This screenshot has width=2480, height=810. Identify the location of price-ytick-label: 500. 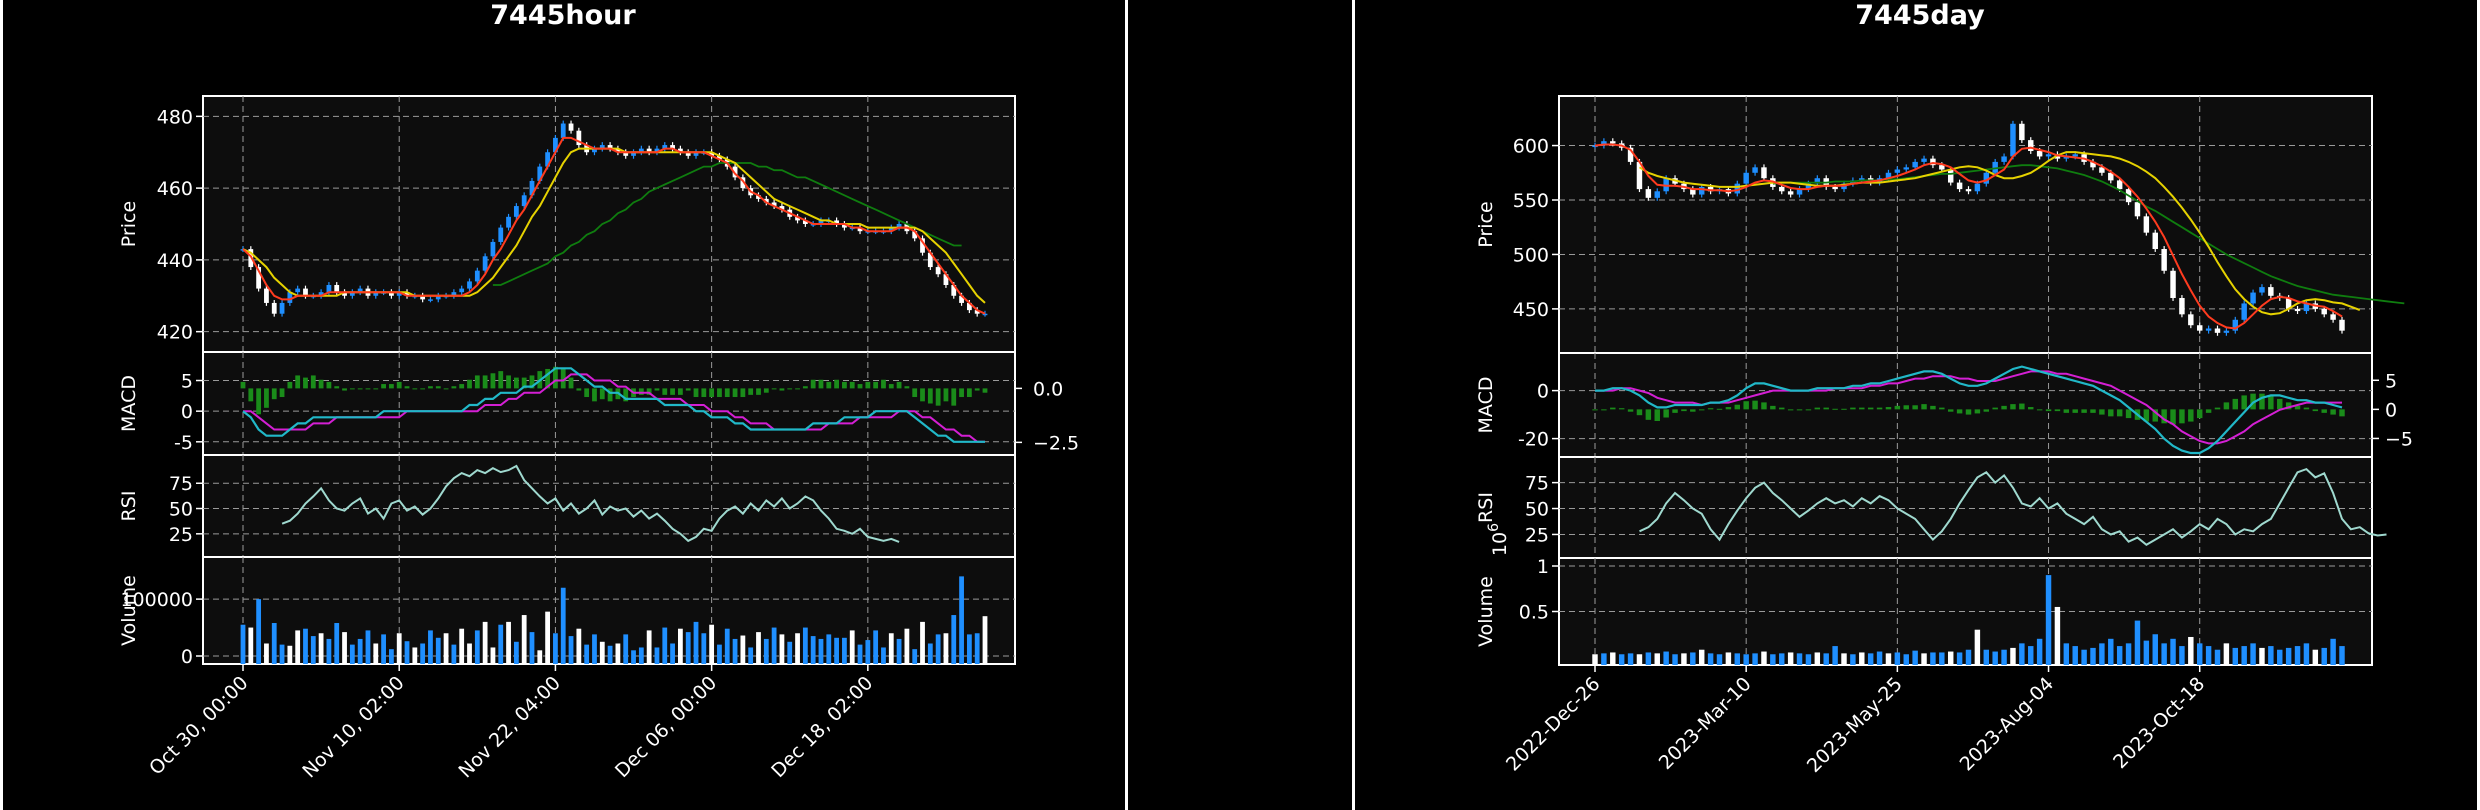
(1531, 255).